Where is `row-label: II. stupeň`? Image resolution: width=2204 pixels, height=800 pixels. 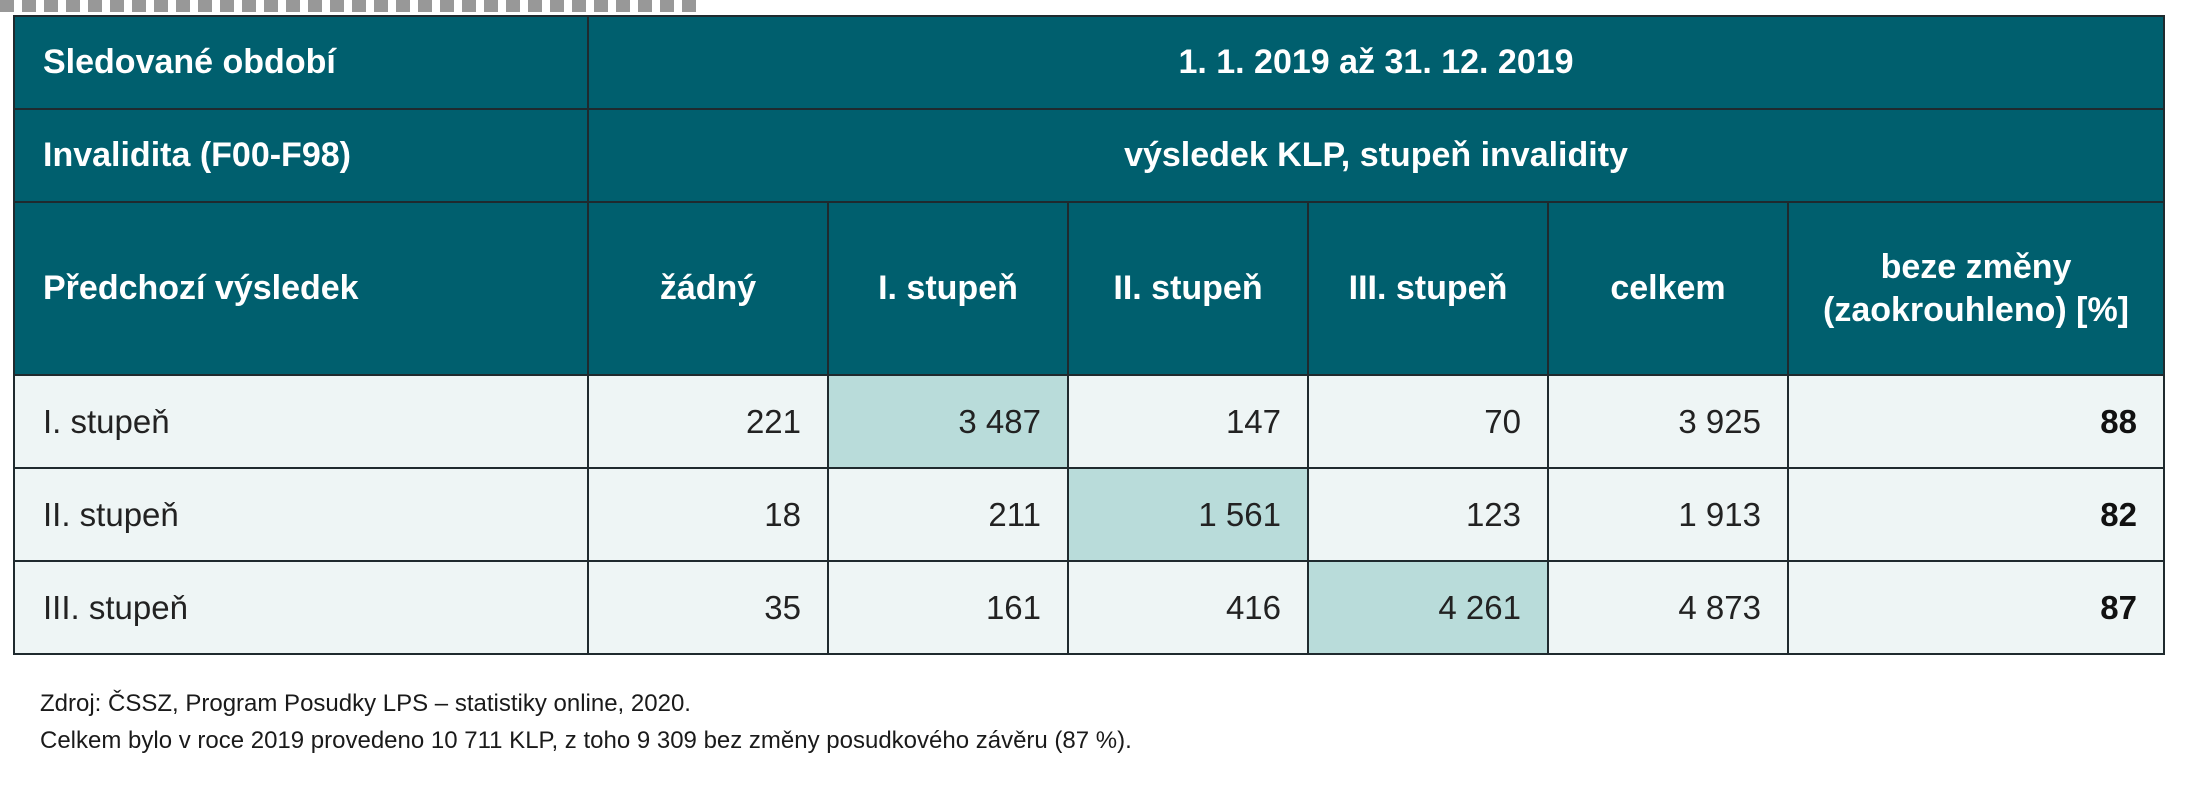 row-label: II. stupeň is located at coordinates (301, 514).